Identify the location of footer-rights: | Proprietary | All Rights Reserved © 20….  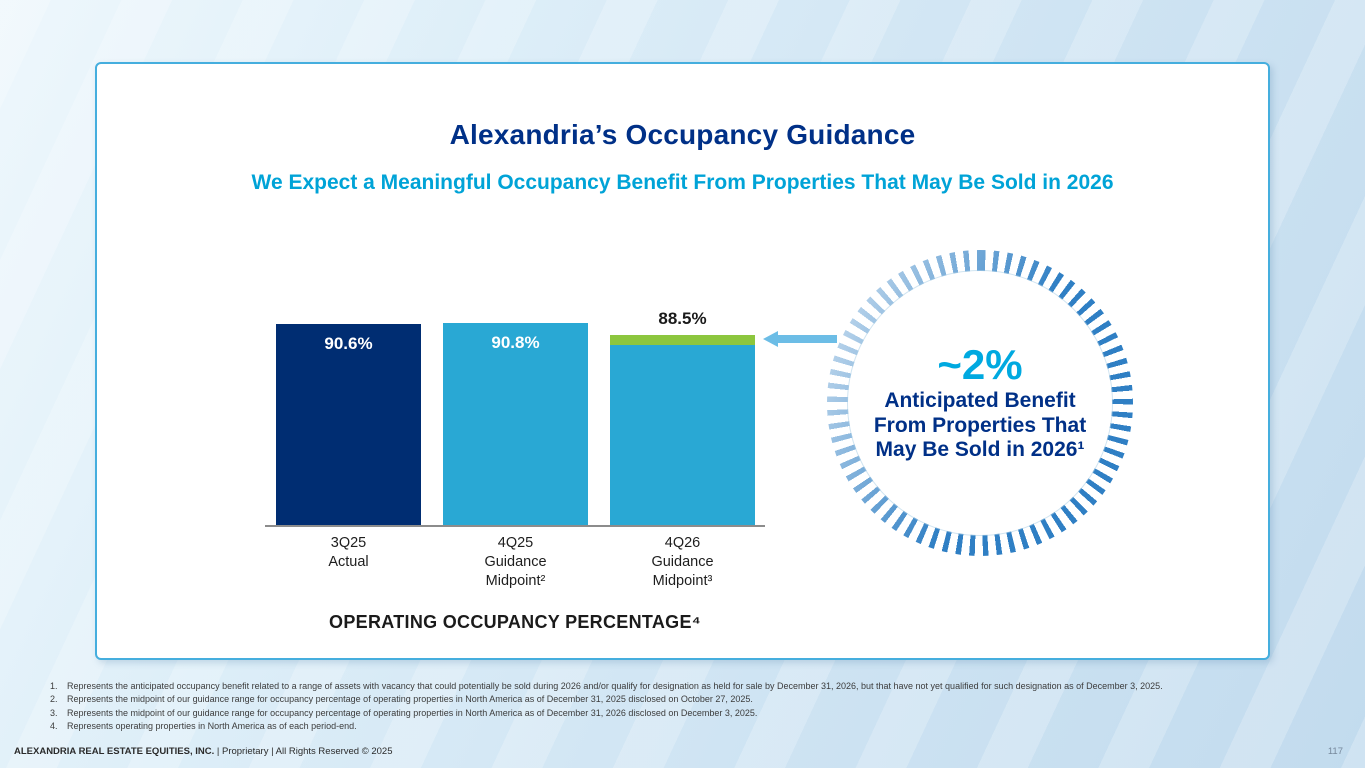
(303, 751).